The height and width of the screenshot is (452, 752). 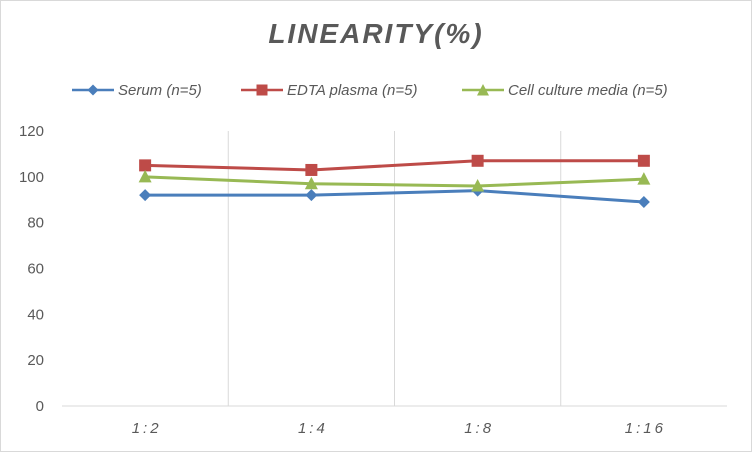 I want to click on legend-item-cell-culture: Cell culture media (n=5), so click(x=565, y=90).